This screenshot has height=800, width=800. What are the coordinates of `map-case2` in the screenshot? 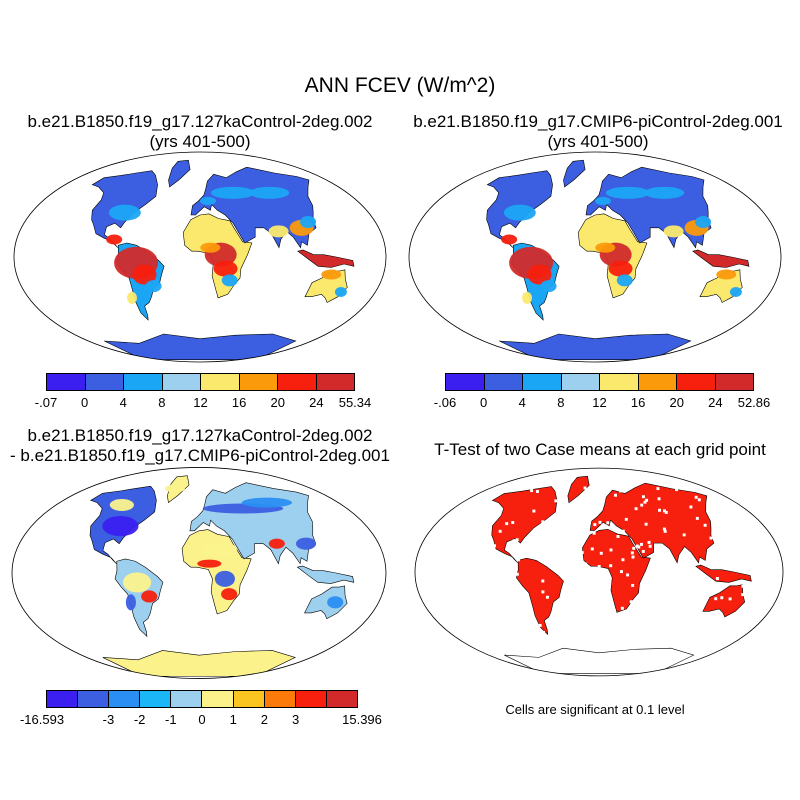 It's located at (595, 257).